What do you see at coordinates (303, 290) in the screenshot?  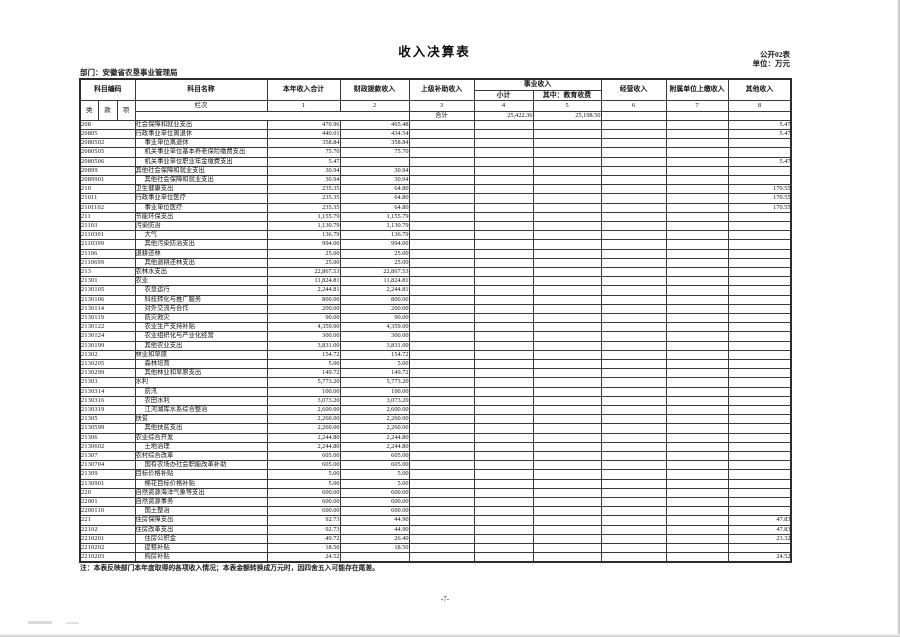 I see `cell-total-income: 2,244.81` at bounding box center [303, 290].